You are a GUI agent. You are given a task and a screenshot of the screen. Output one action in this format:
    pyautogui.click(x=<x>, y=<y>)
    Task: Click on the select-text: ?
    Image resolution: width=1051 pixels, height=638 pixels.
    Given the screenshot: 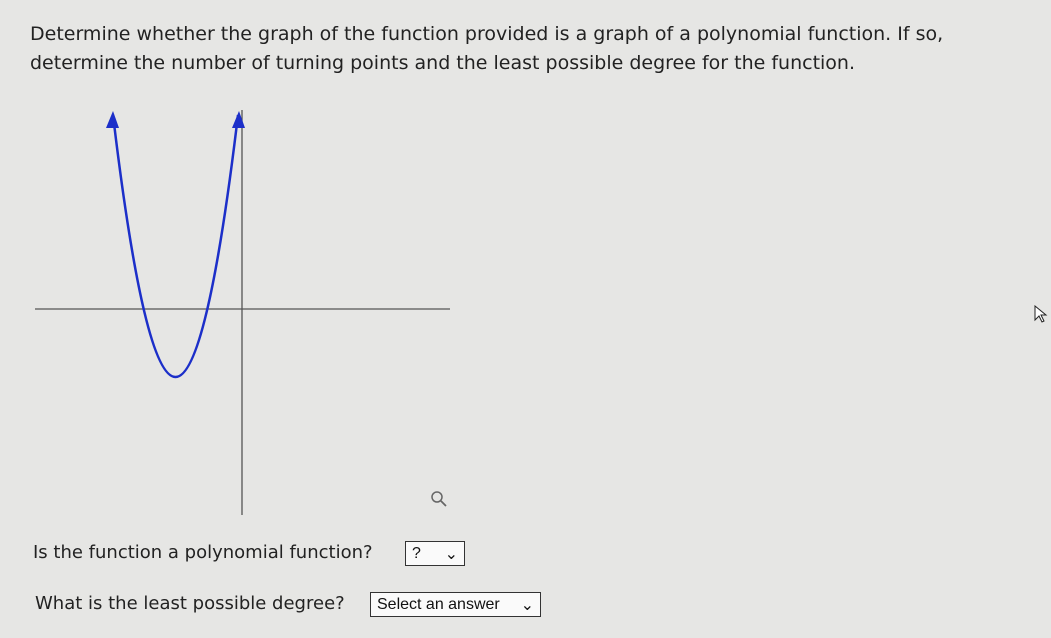 What is the action you would take?
    pyautogui.click(x=416, y=553)
    